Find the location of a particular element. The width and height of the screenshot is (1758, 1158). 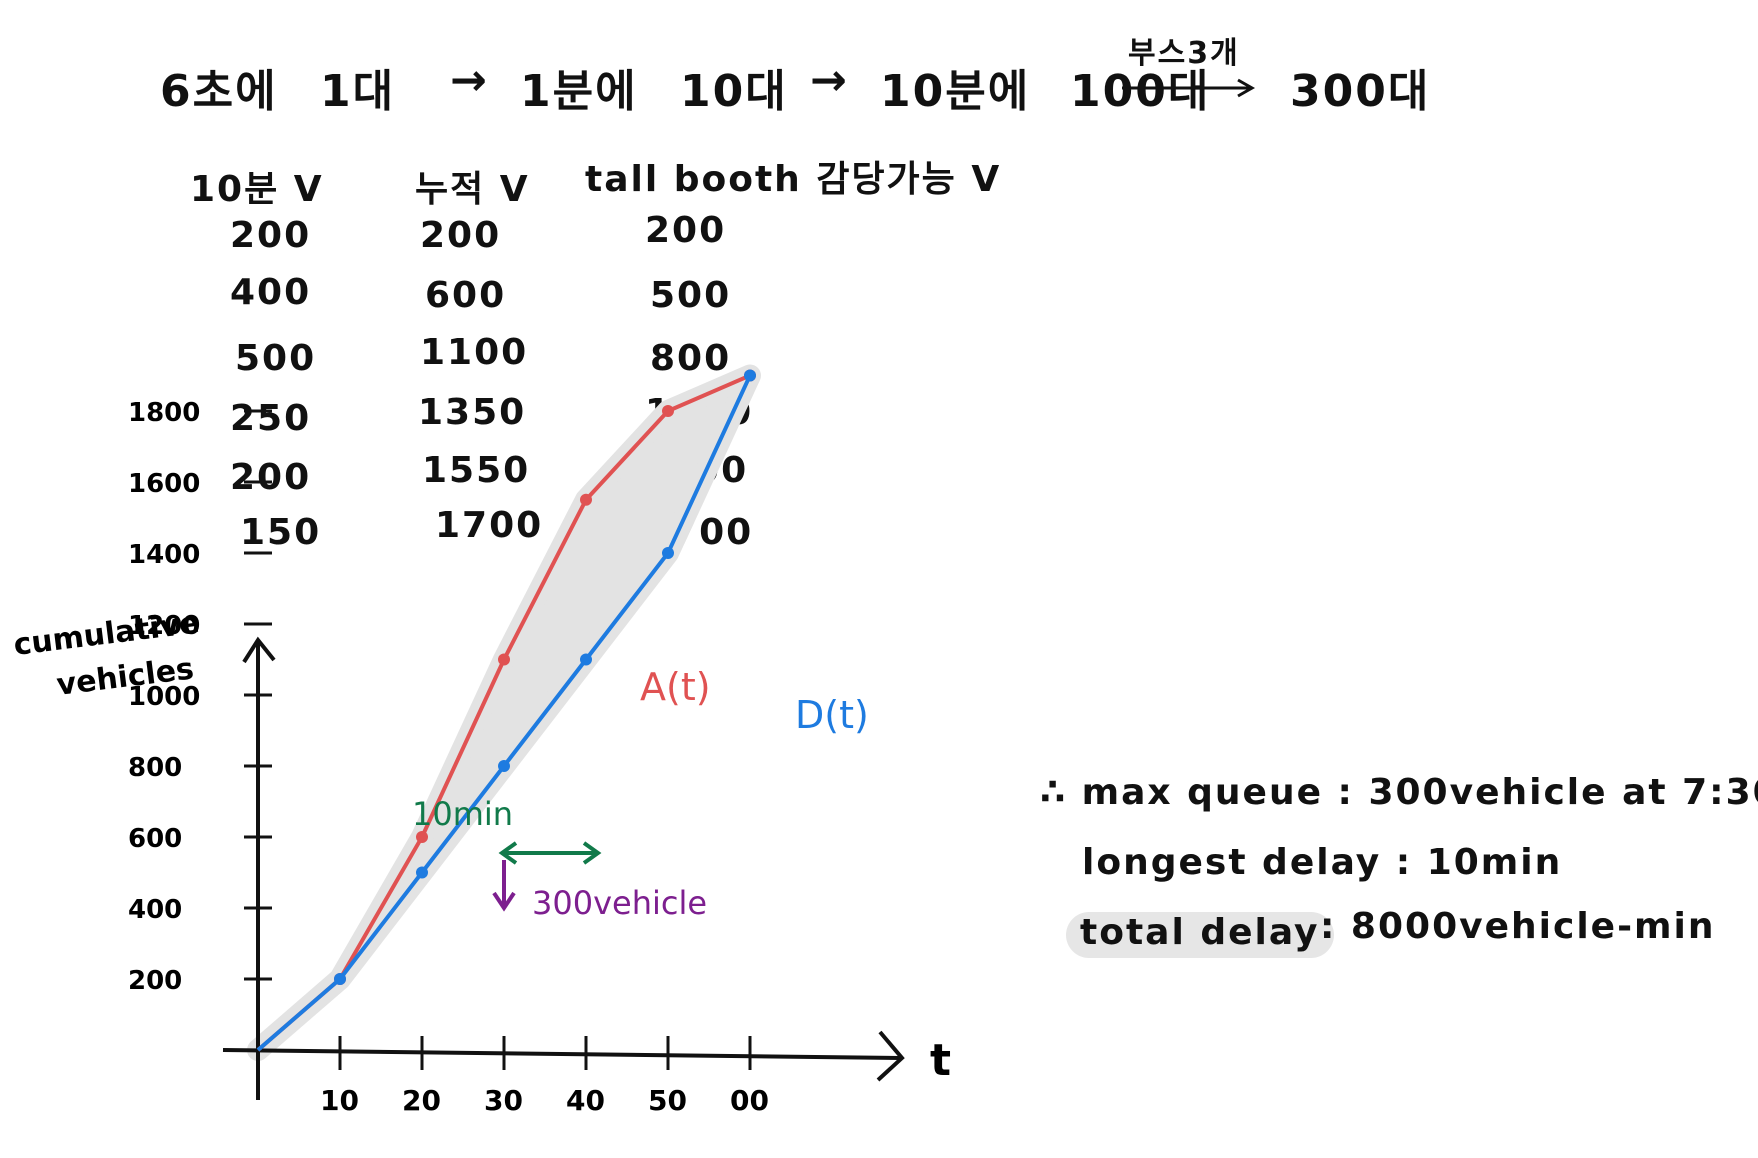

table-header: 10분 V is located at coordinates (257, 189).